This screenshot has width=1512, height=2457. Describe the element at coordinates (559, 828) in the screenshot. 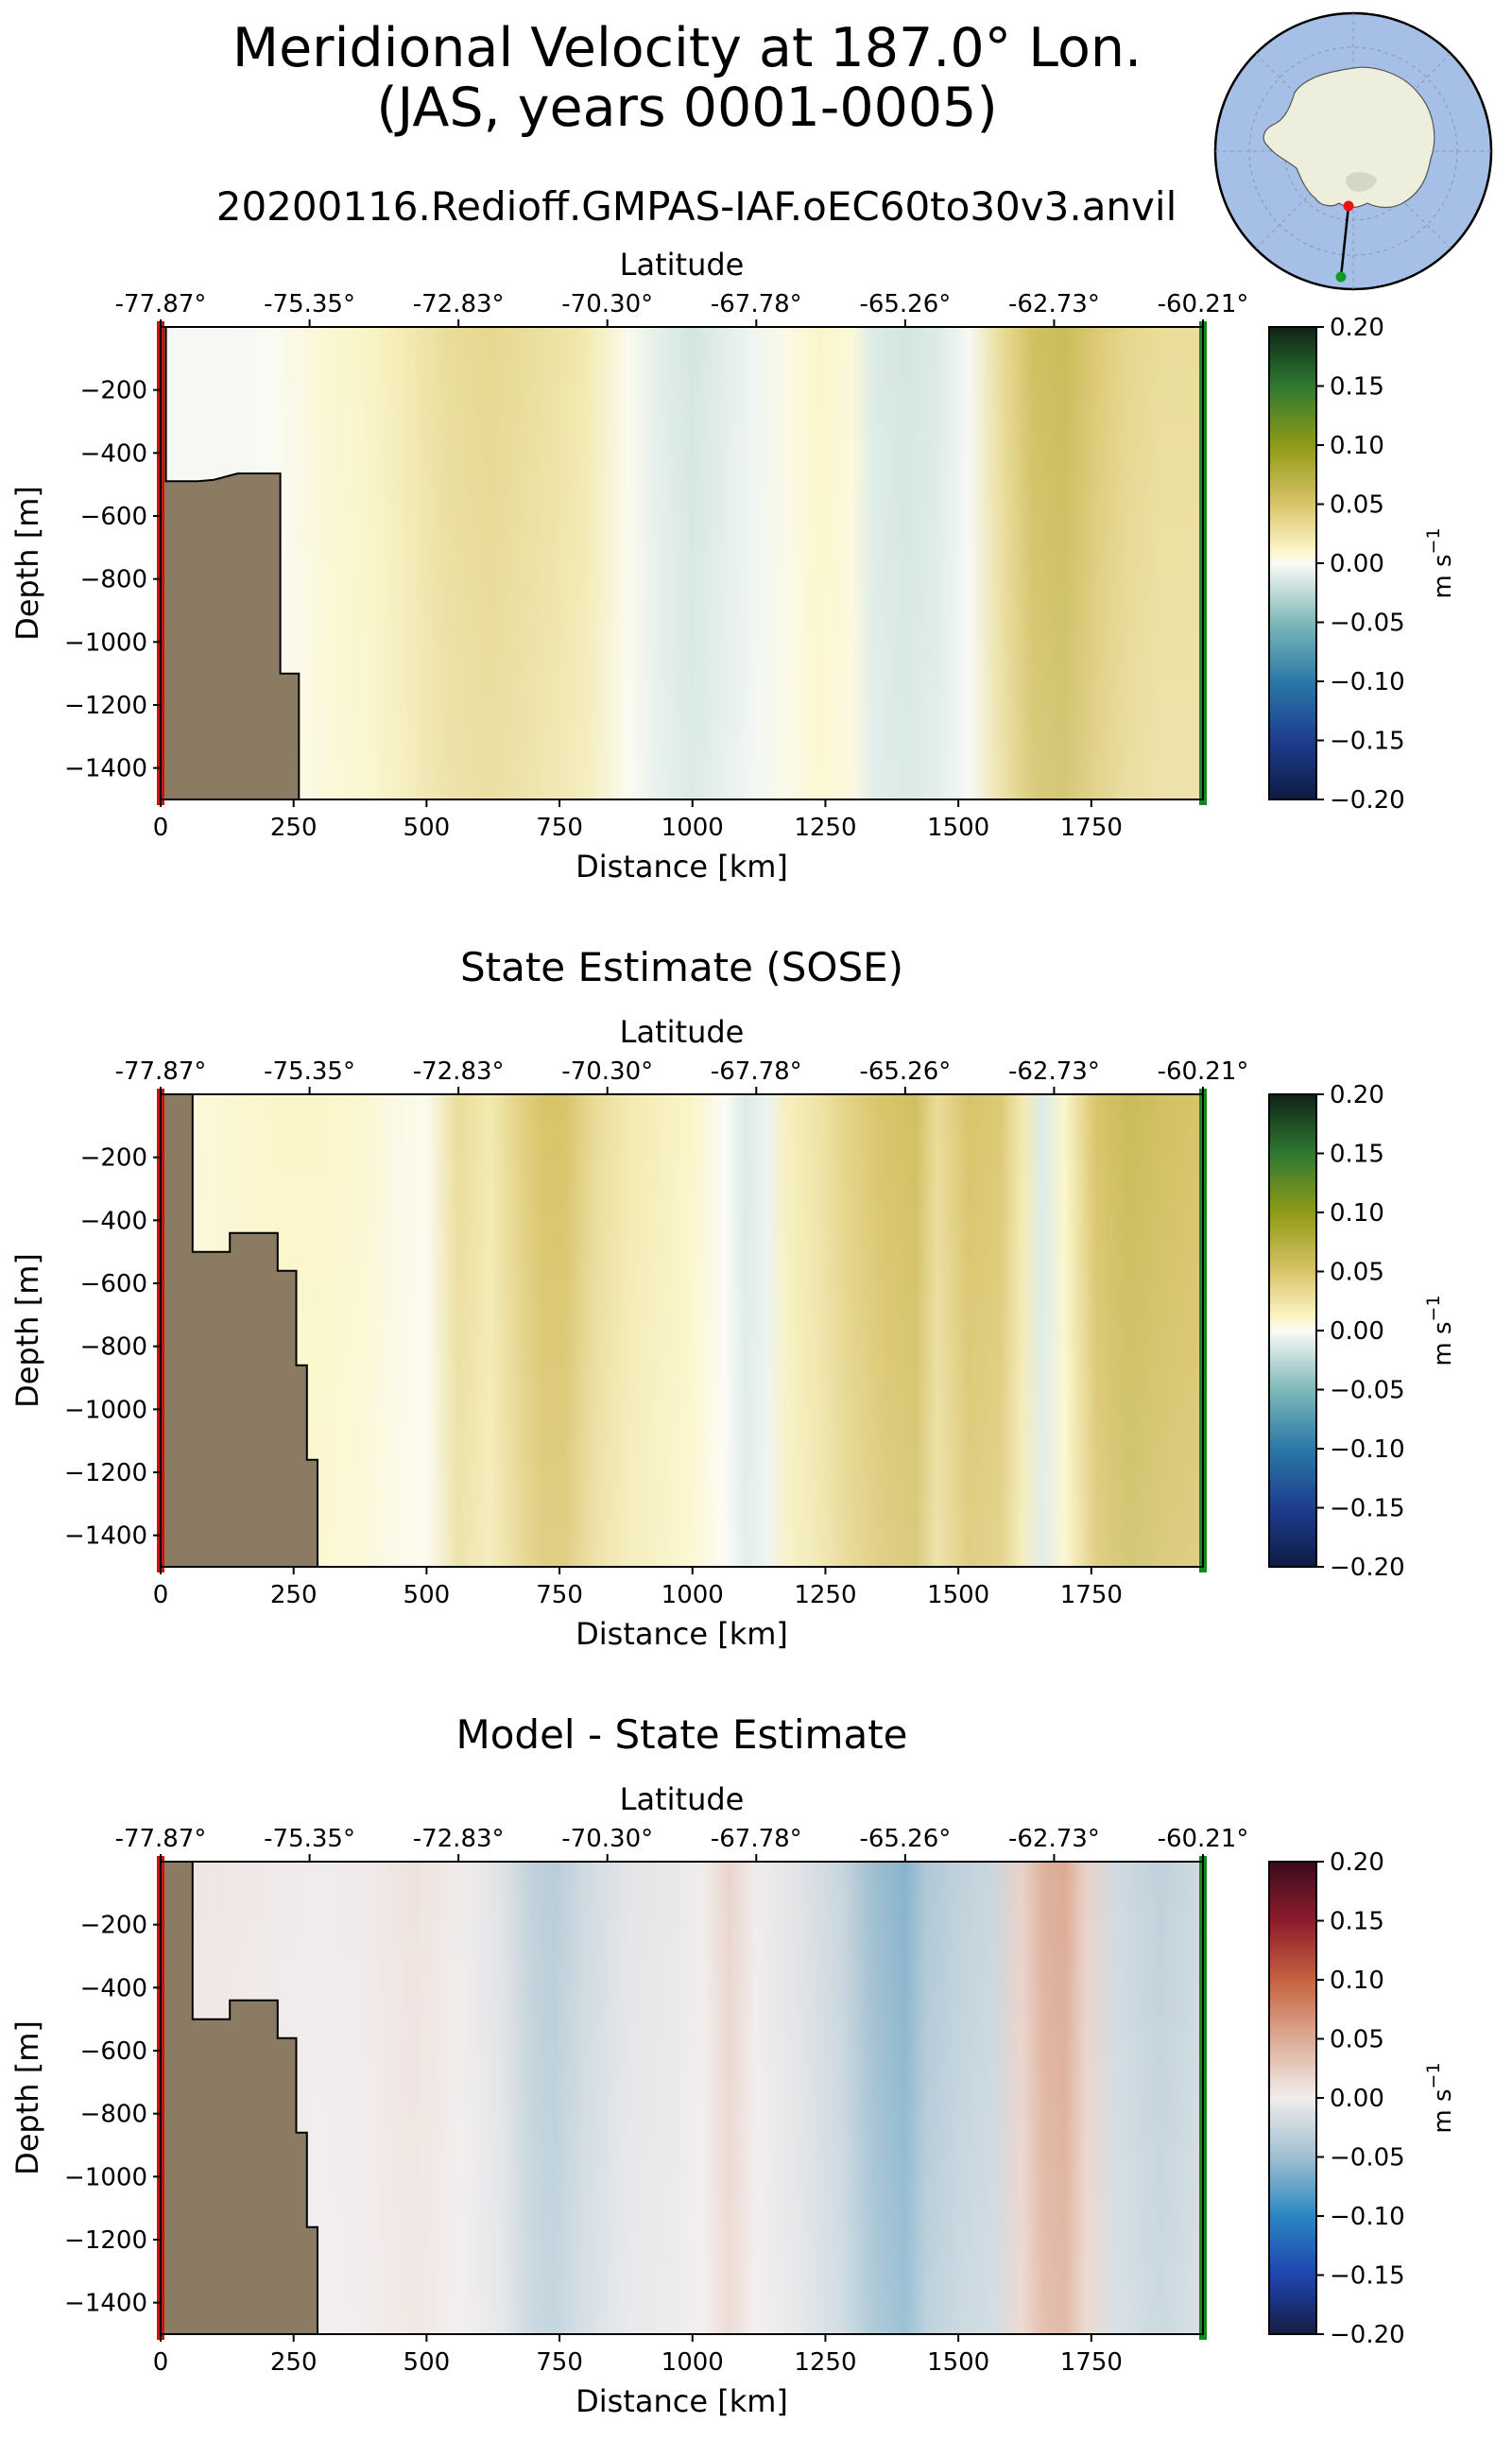

I see `x-tick-label: 750` at that location.